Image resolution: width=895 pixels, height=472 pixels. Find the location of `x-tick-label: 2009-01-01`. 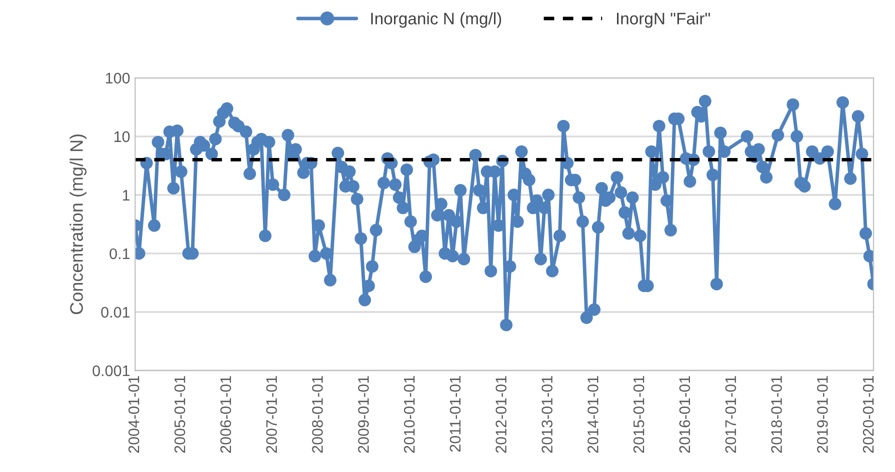

x-tick-label: 2009-01-01 is located at coordinates (363, 414).